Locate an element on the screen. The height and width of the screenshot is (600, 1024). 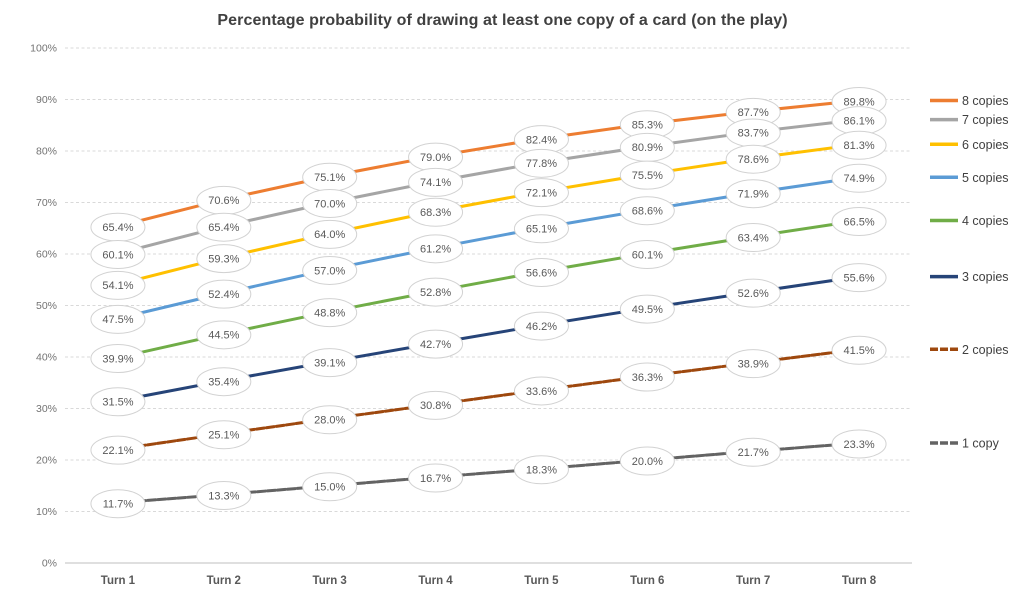
data-label: 41.5% is located at coordinates (858, 351).